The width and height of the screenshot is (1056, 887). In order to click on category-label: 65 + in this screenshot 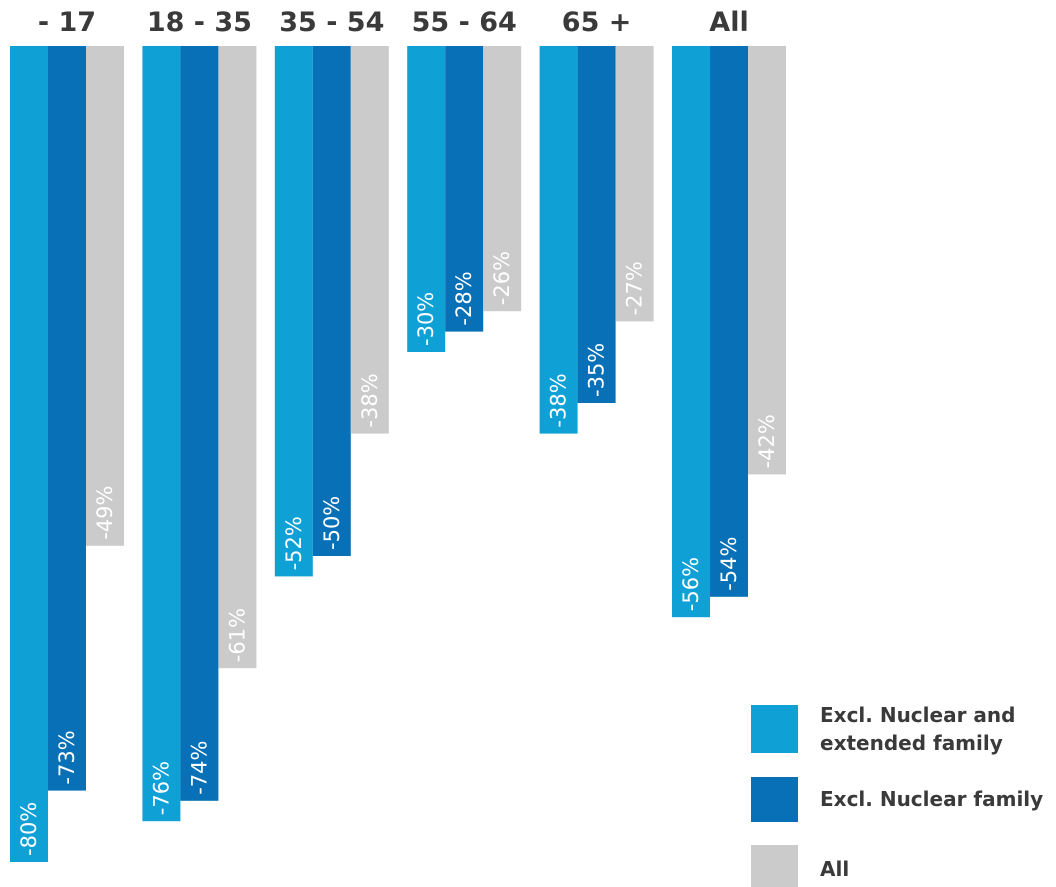, I will do `click(597, 22)`.